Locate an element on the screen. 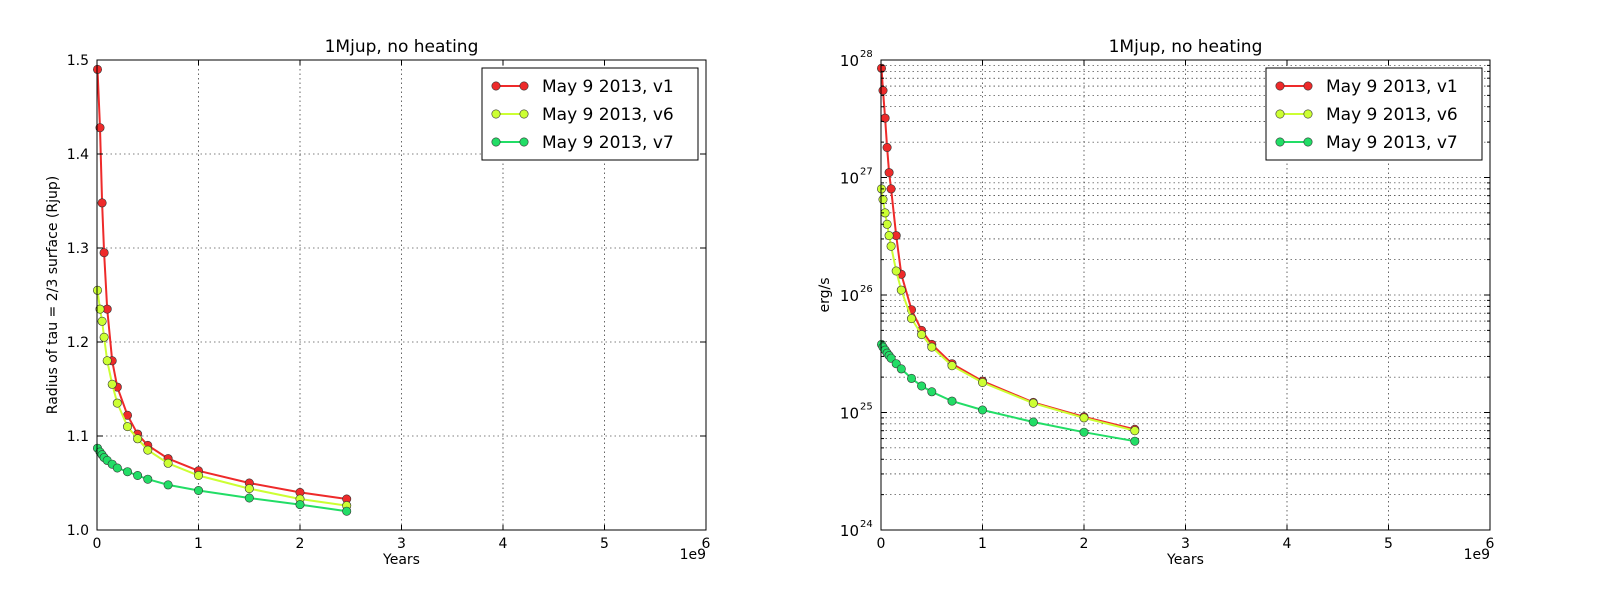 The height and width of the screenshot is (604, 1600). y-axis-label: erg/s is located at coordinates (825, 294).